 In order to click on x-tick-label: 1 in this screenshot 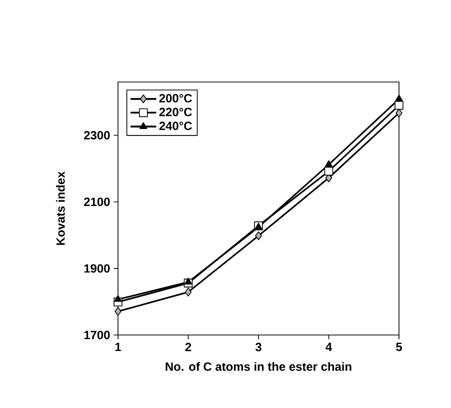, I will do `click(118, 346)`.